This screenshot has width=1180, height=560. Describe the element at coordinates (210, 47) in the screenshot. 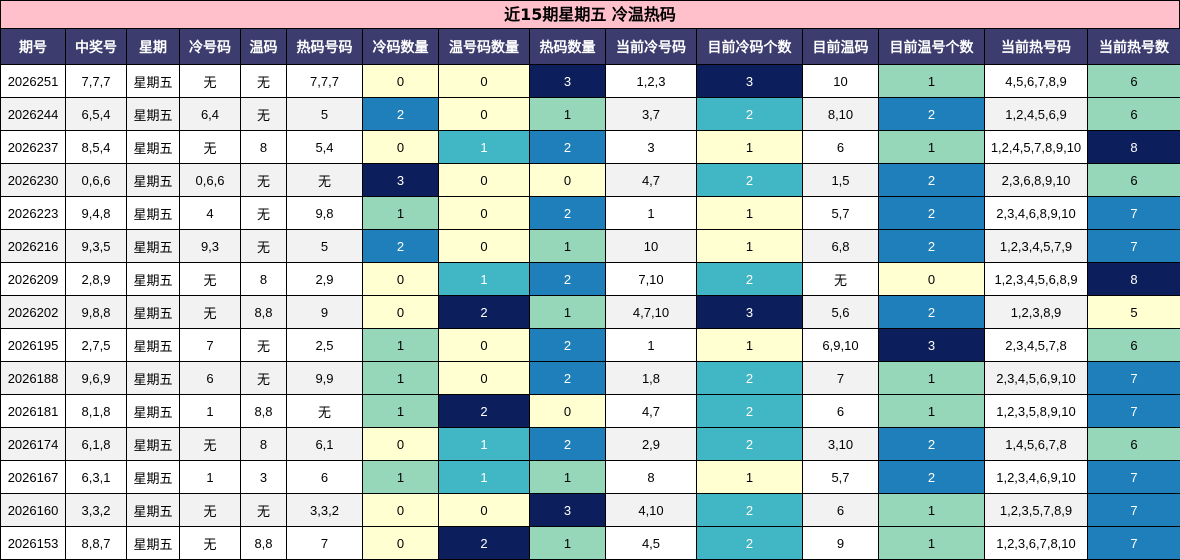

I see `column-header: 冷号码` at that location.